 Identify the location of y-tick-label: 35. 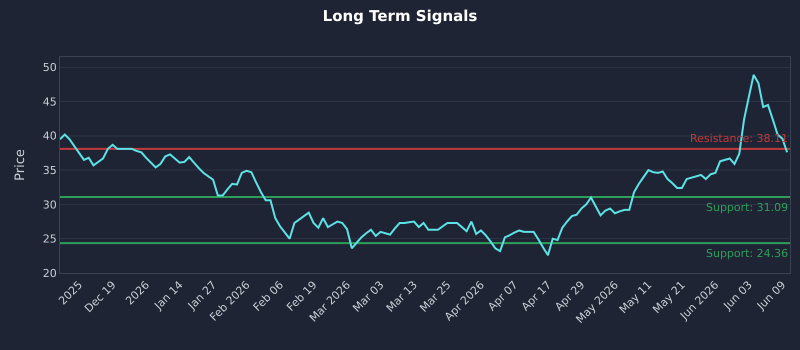
(49, 170).